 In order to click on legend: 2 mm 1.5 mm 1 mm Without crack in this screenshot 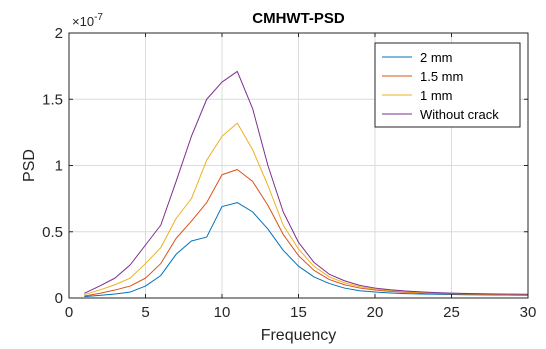, I will do `click(447, 85)`.